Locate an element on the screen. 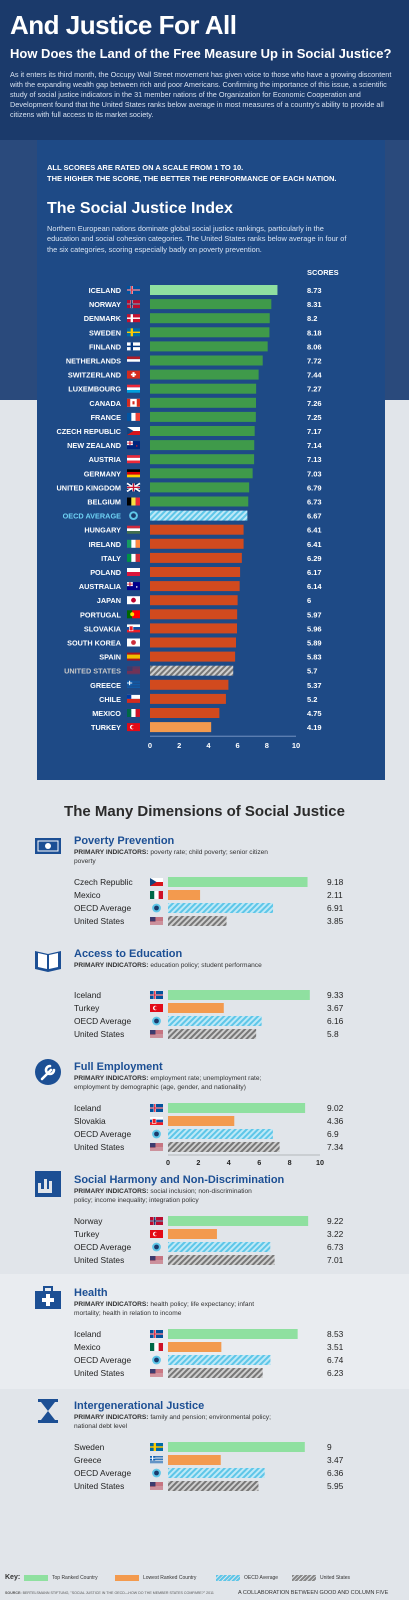 This screenshot has height=1600, width=409. country-label-hungary: HUNGARY is located at coordinates (102, 530).